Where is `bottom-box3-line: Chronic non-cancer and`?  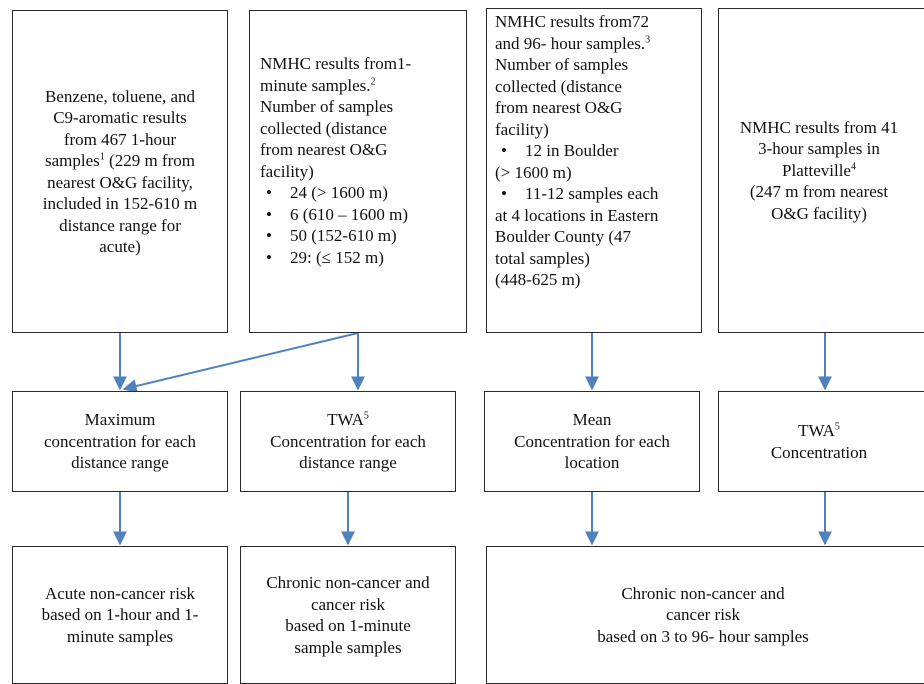 bottom-box3-line: Chronic non-cancer and is located at coordinates (703, 593).